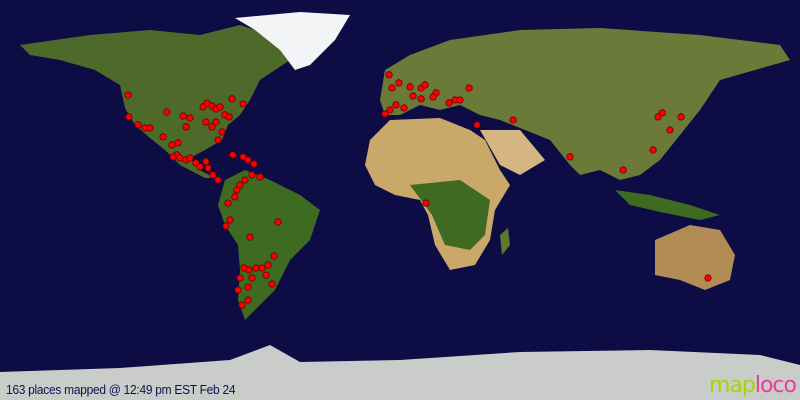 The width and height of the screenshot is (800, 400). I want to click on land-madagascar, so click(505, 241).